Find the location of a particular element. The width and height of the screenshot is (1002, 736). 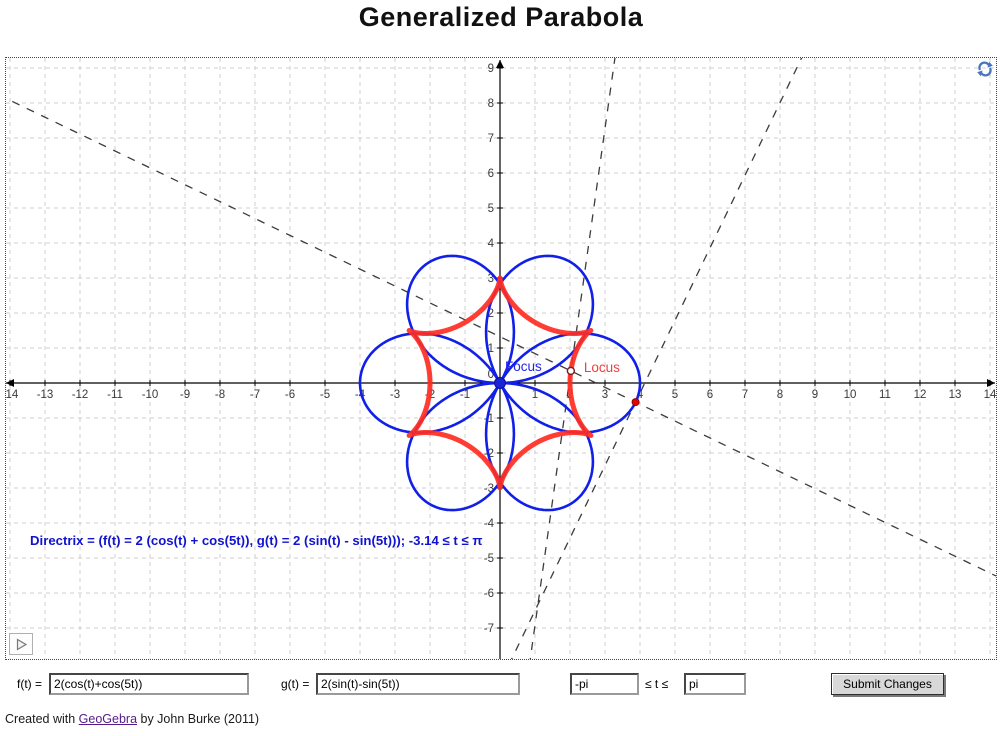

reset-construction-icon is located at coordinates (985, 69).